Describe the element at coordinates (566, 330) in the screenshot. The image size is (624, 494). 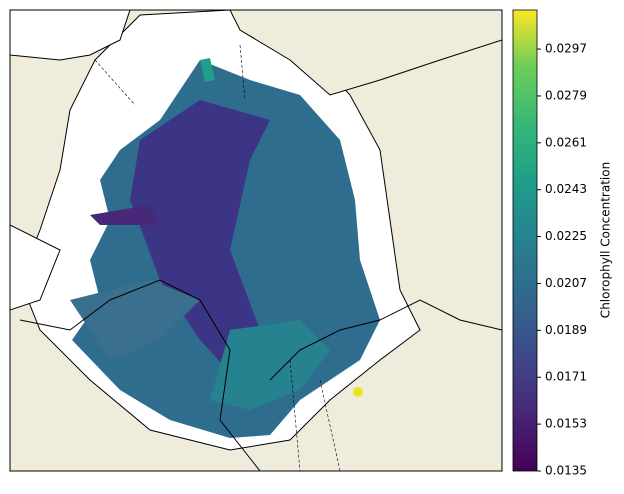
I see `colorbar-tick-label: 0.0189` at that location.